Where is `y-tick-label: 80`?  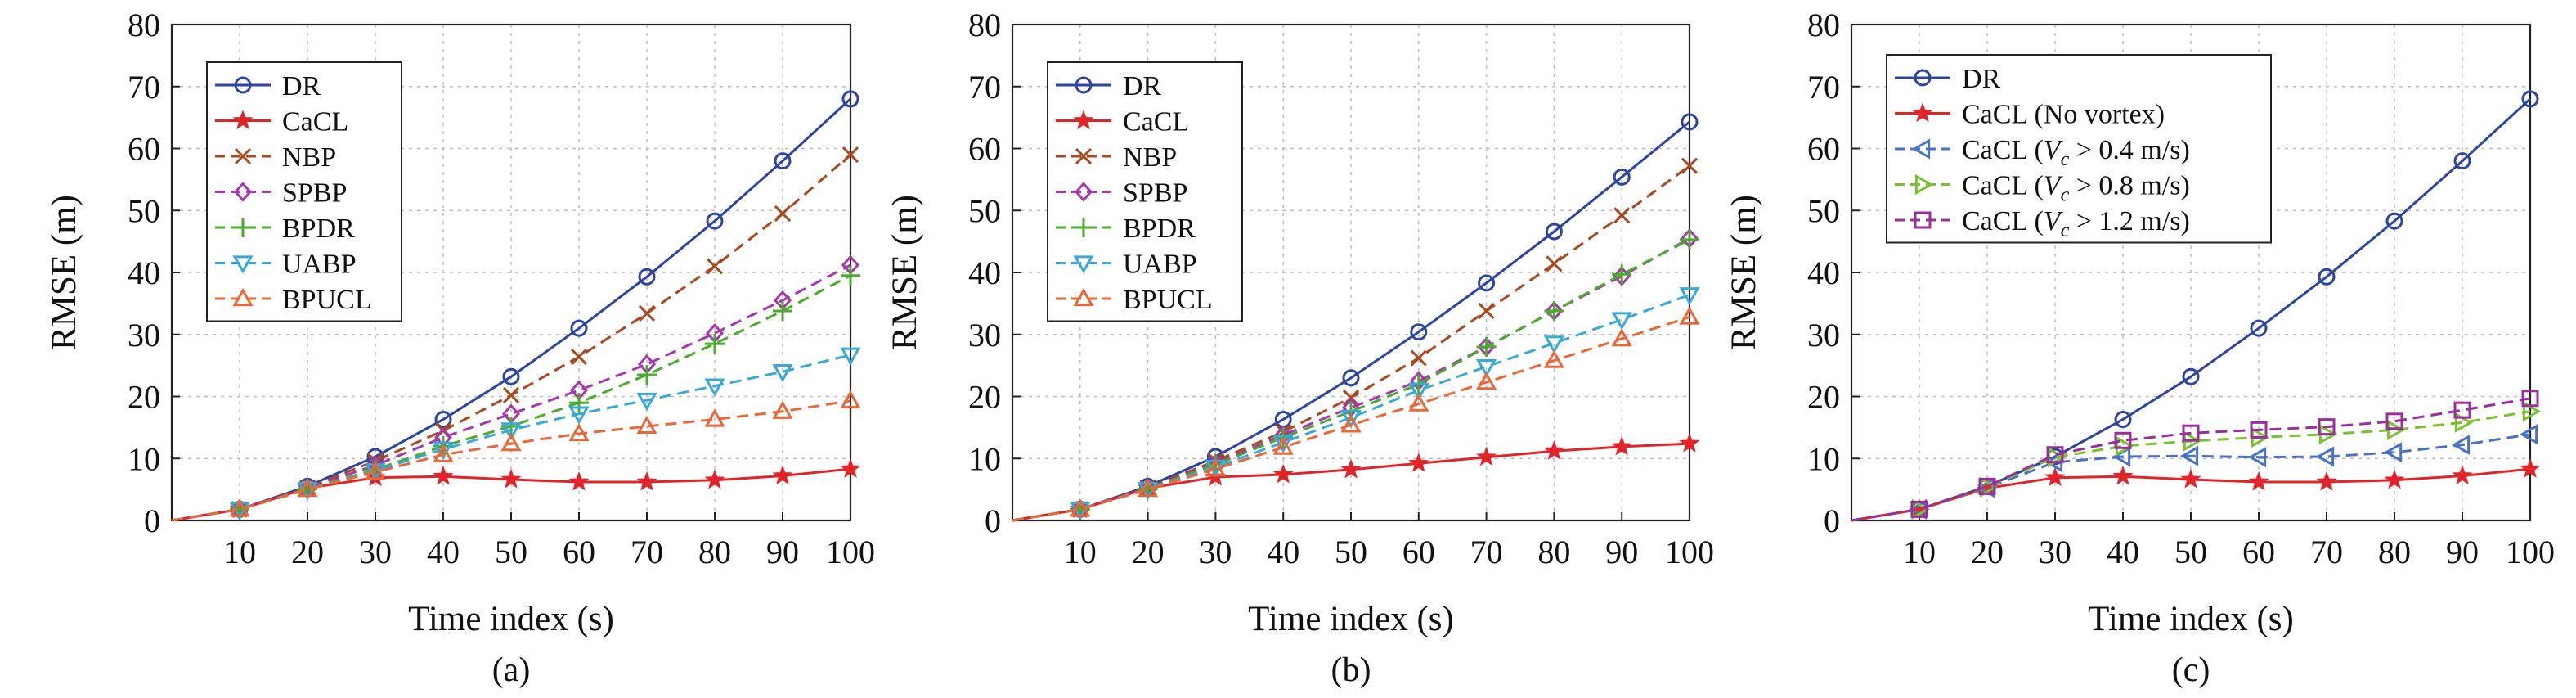
y-tick-label: 80 is located at coordinates (144, 25).